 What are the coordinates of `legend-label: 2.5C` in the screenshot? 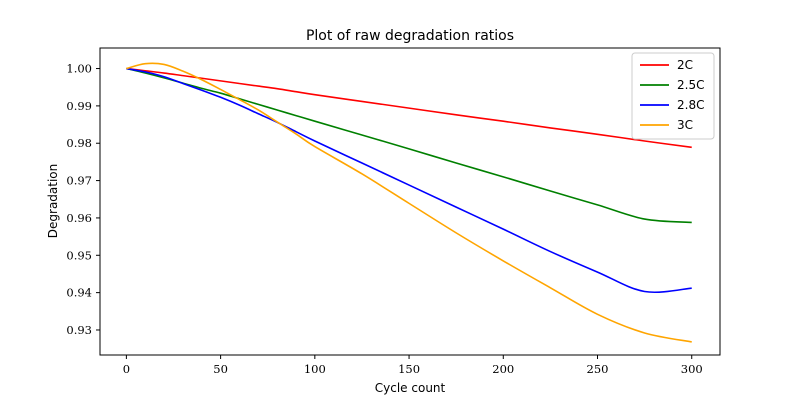 It's located at (690, 85).